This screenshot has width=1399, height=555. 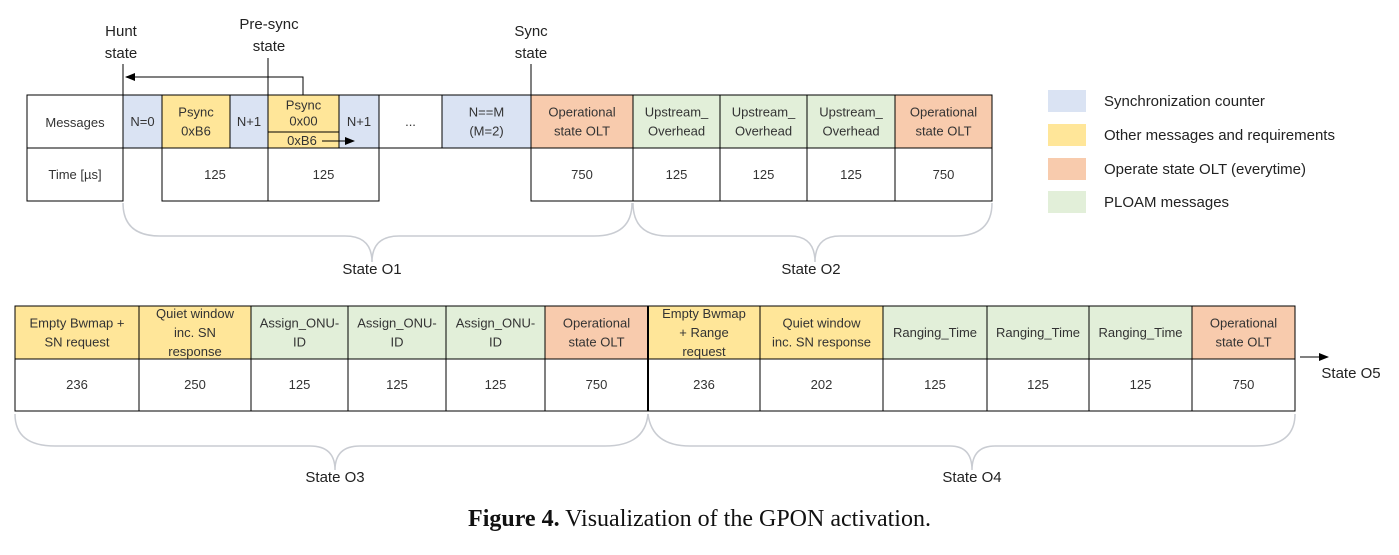 What do you see at coordinates (810, 269) in the screenshot?
I see `state-o2-label: State O2` at bounding box center [810, 269].